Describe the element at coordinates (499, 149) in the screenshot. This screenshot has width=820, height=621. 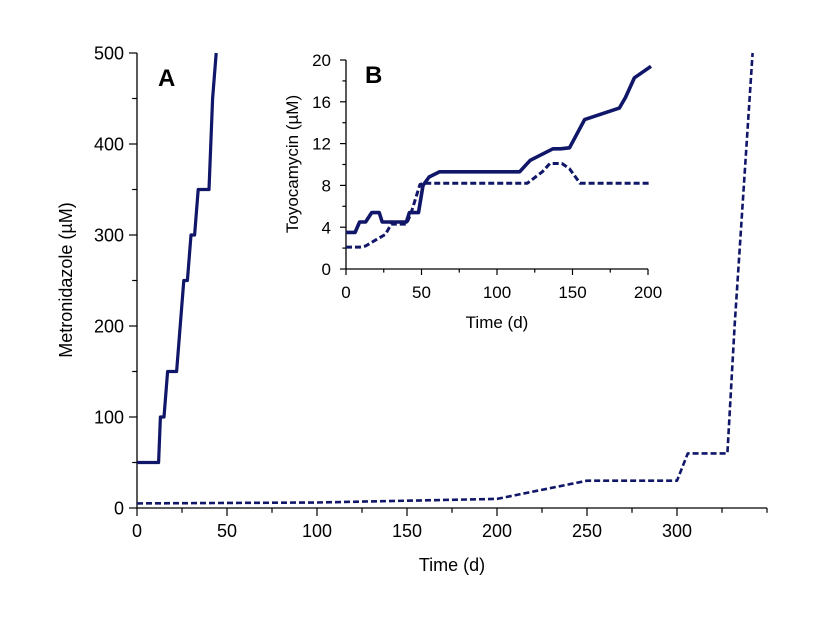
I see `panel-b-series-solid` at that location.